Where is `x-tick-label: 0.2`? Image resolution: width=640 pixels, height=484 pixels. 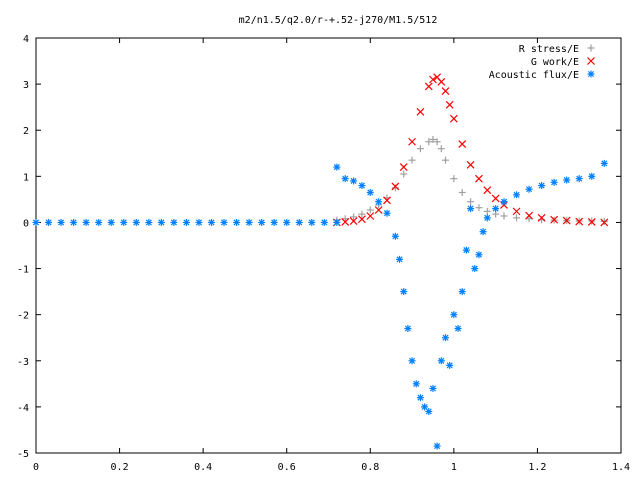 x-tick-label: 0.2 is located at coordinates (120, 467).